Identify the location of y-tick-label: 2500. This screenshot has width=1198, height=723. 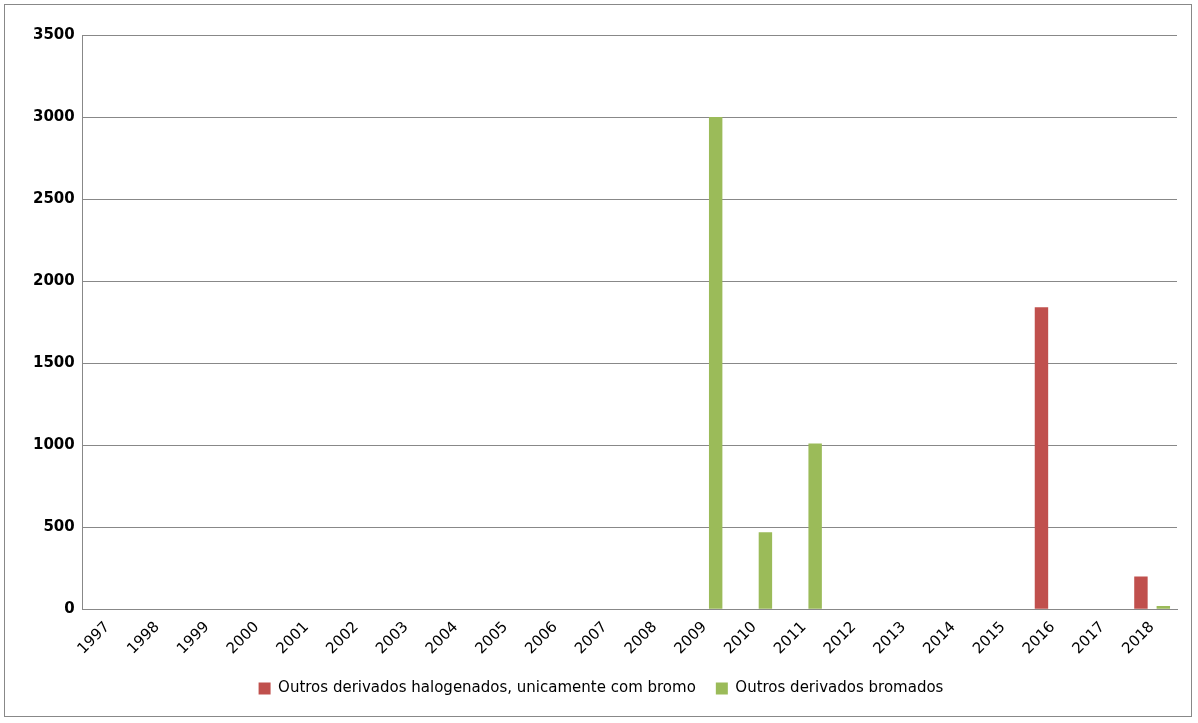
(54, 197).